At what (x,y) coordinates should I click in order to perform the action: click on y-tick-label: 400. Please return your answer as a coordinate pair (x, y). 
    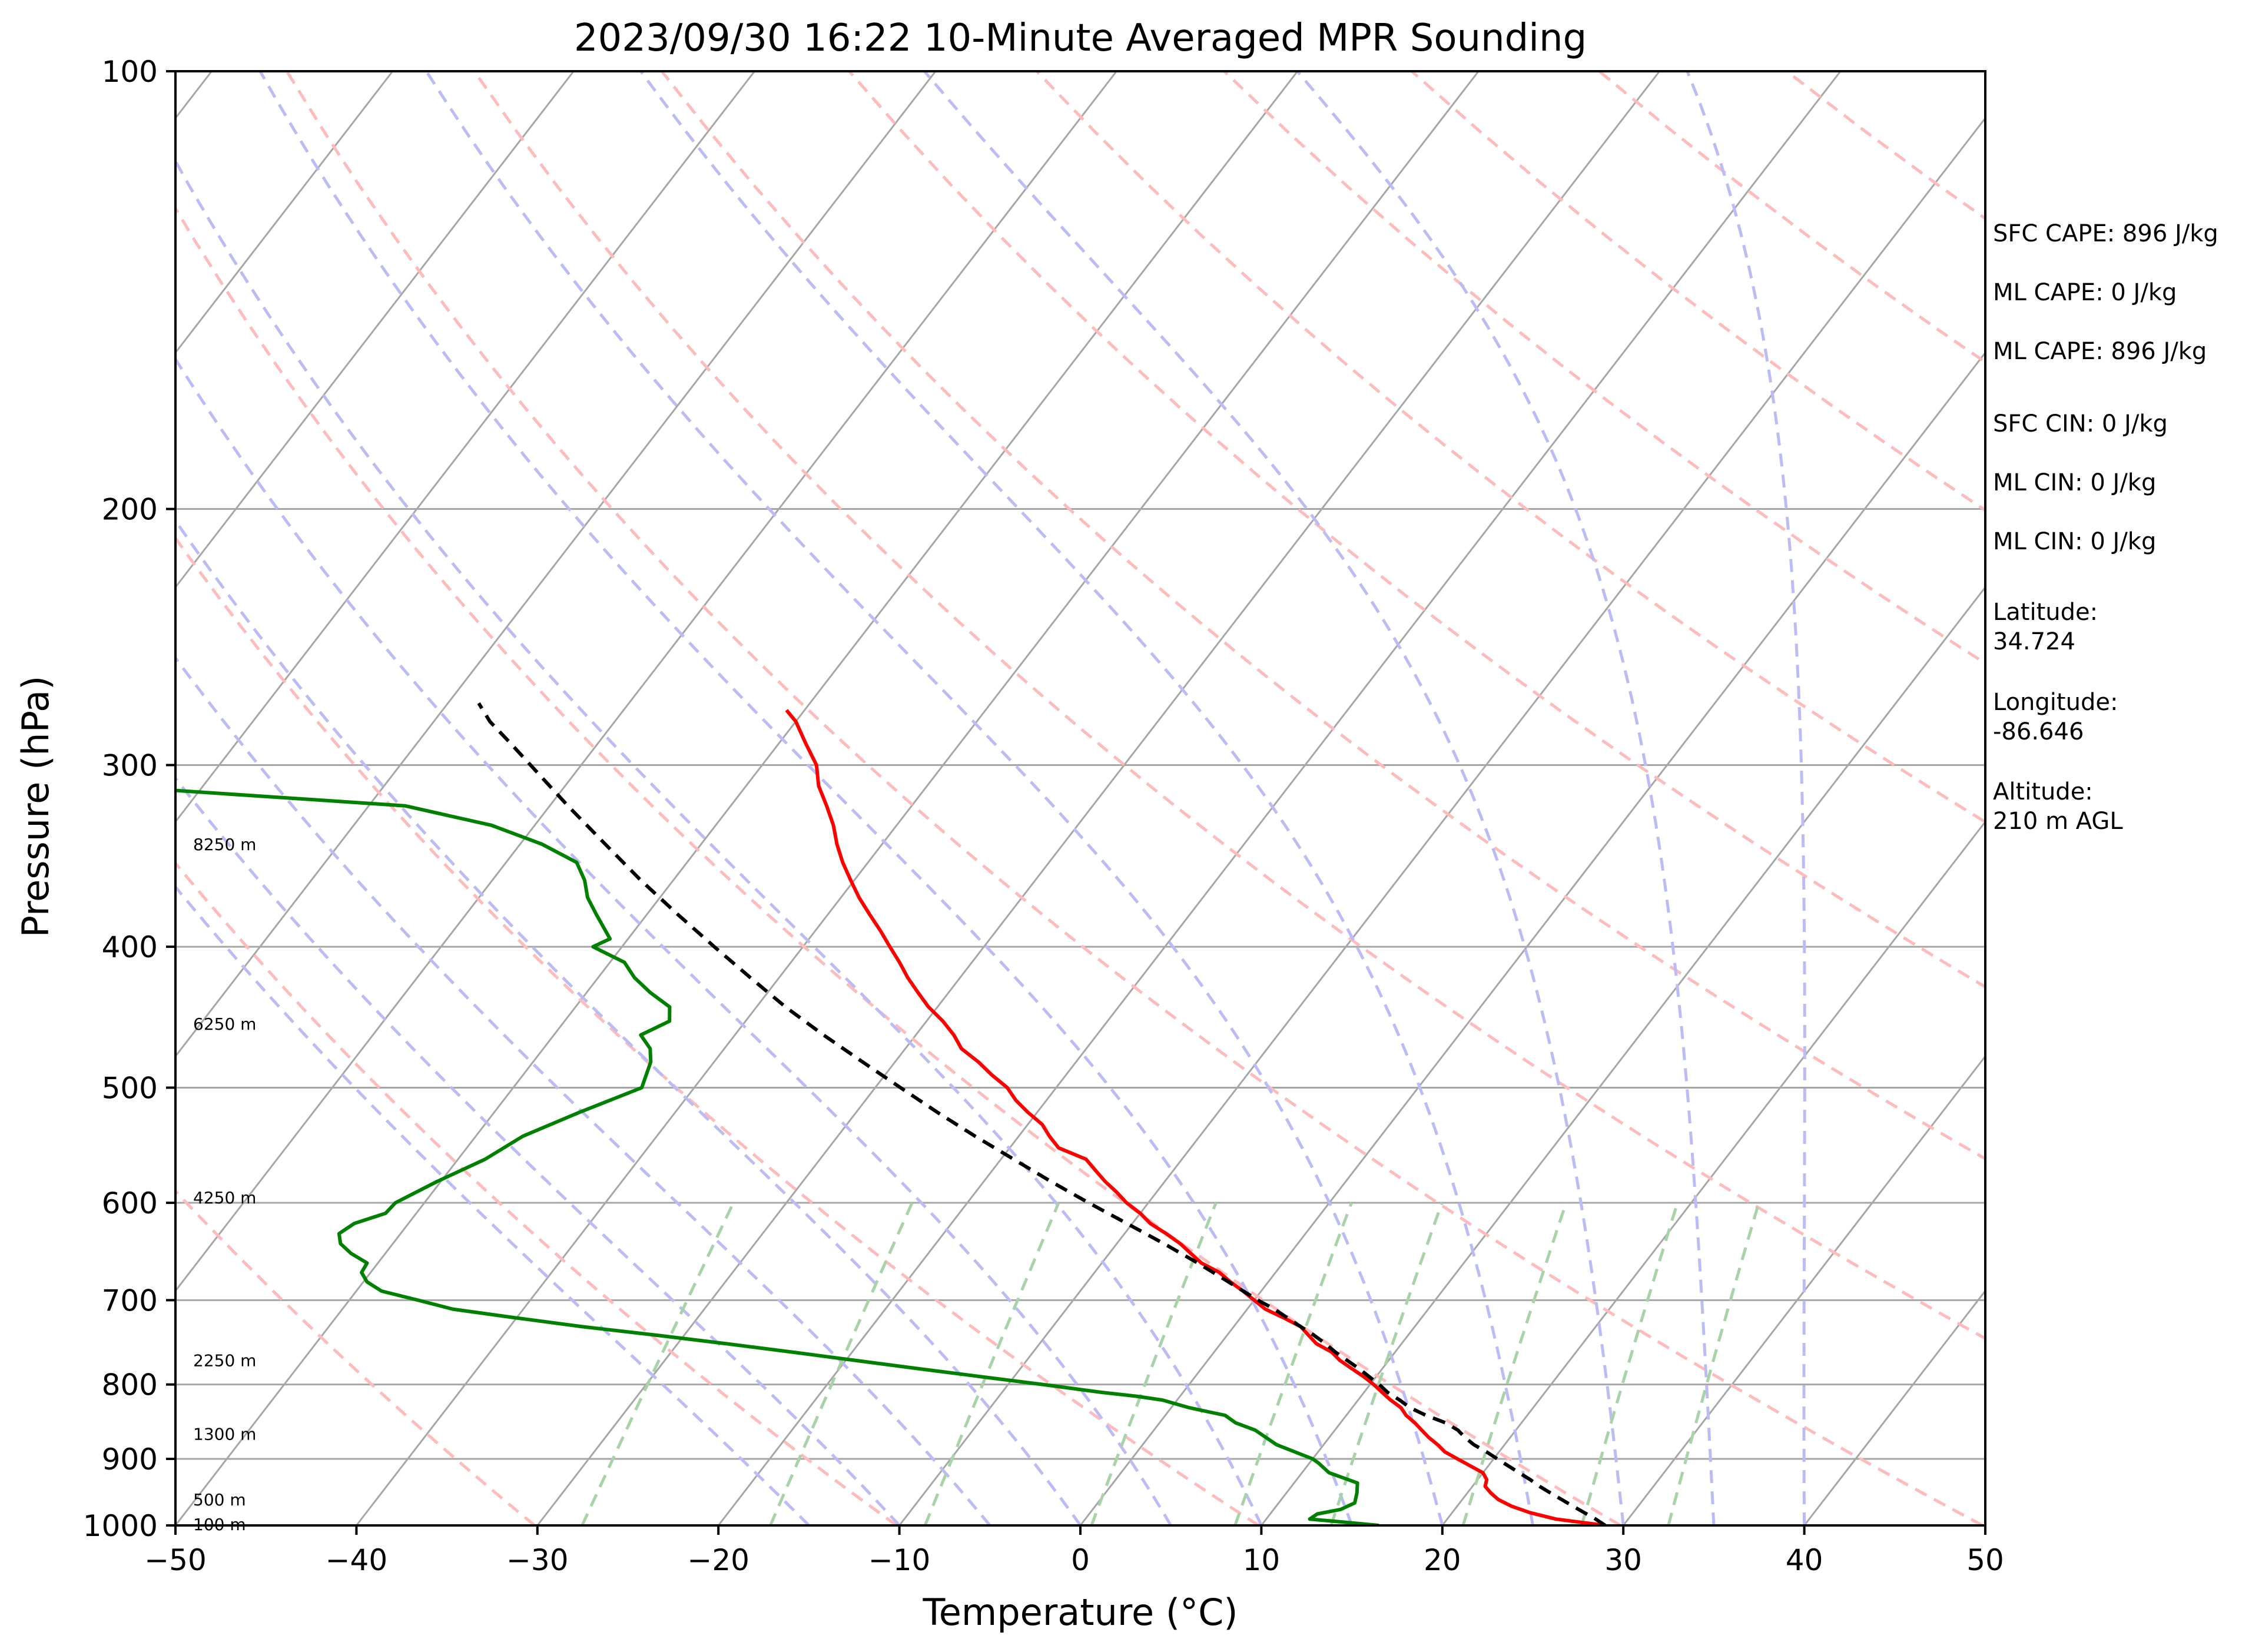
    Looking at the image, I should click on (130, 947).